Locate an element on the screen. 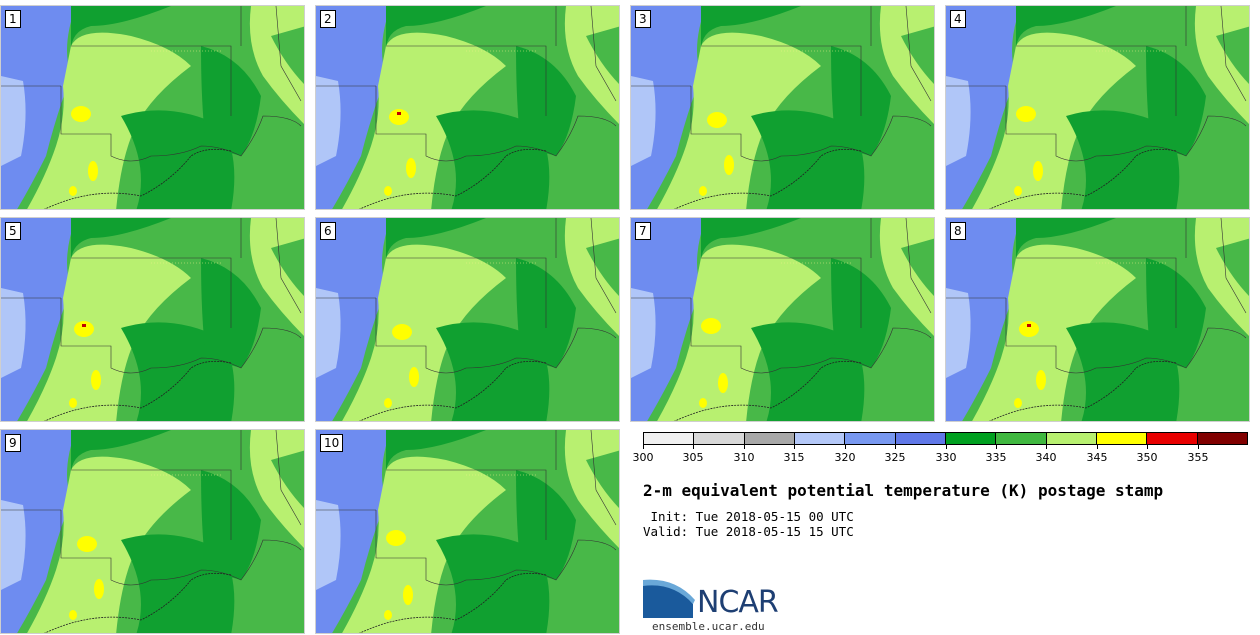 This screenshot has width=1260, height=635. colorbar-tick-label: 345 is located at coordinates (1097, 457).